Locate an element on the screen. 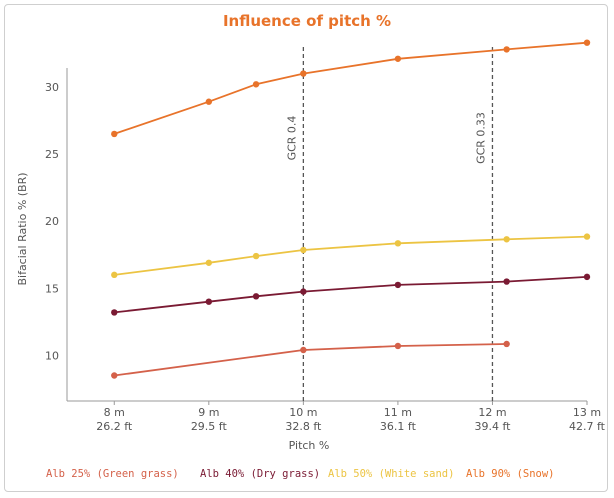  x-tick-label-m: 10 m is located at coordinates (303, 412).